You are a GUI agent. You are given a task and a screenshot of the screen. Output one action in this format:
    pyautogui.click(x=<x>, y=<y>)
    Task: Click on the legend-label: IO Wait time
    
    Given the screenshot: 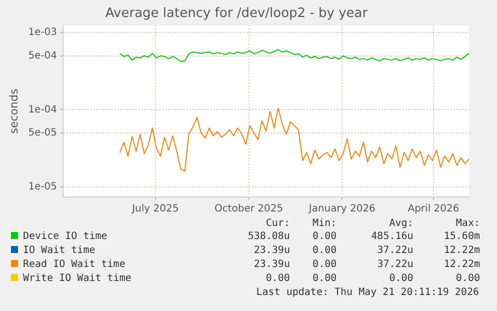 What is the action you would take?
    pyautogui.click(x=59, y=250)
    